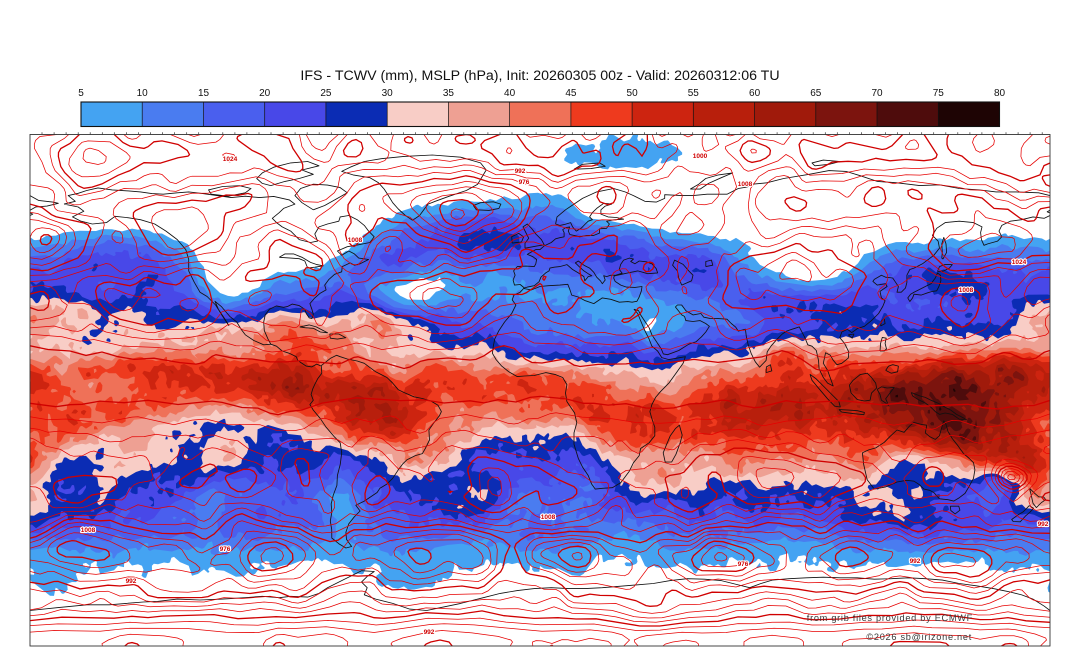  Describe the element at coordinates (633, 93) in the screenshot. I see `svg-text: 50` at that location.